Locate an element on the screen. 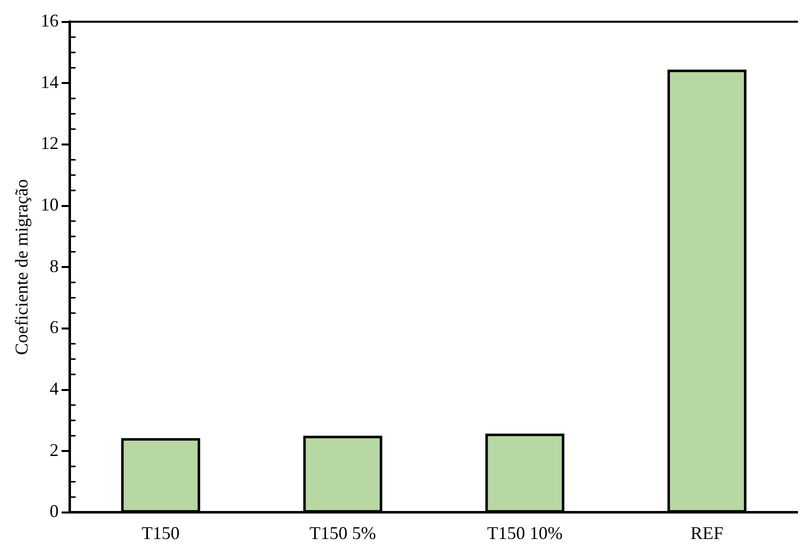 The image size is (806, 557). y-tick-label: 14 is located at coordinates (49, 82).